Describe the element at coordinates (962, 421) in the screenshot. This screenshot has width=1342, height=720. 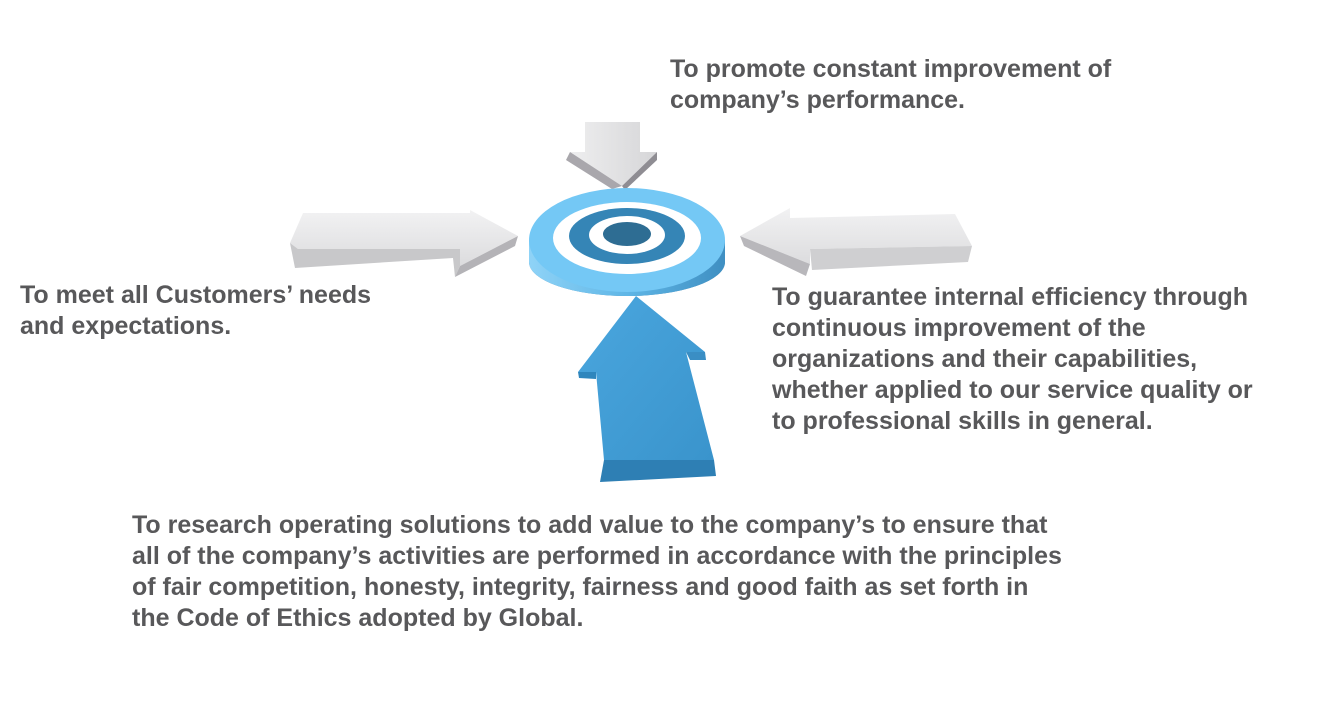
I see `objective-right-line: to professional skills in general.` at that location.